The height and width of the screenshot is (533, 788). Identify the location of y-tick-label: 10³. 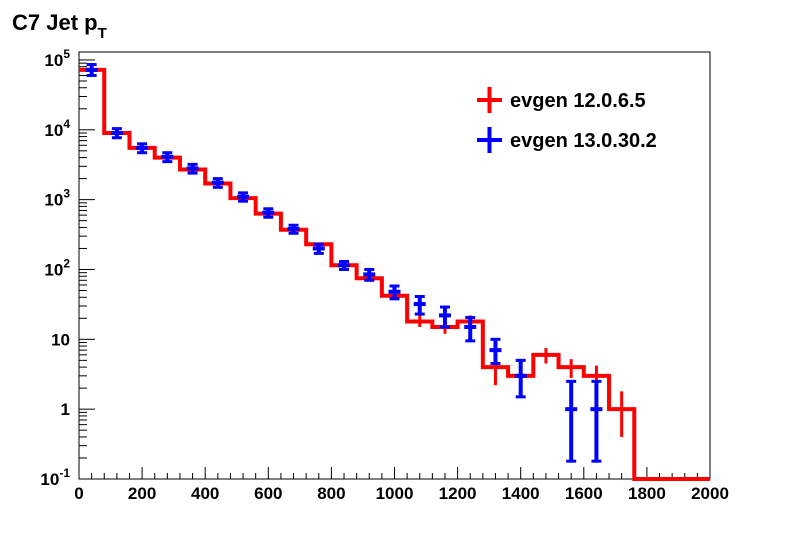
(57, 198).